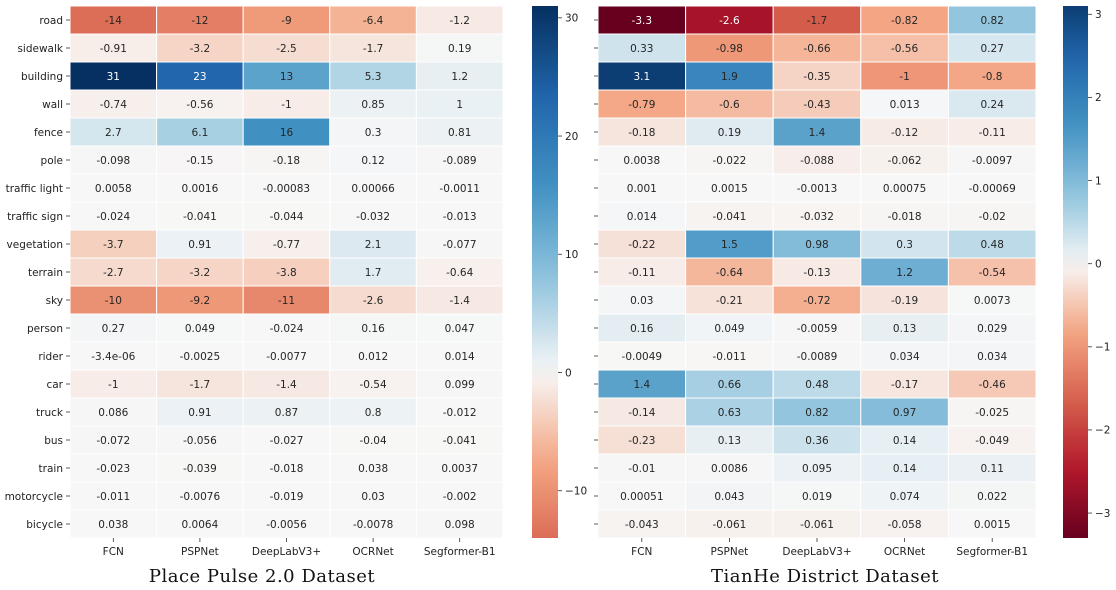 The height and width of the screenshot is (590, 1116). What do you see at coordinates (113, 21) in the screenshot?
I see `cell-value-label: -14` at bounding box center [113, 21].